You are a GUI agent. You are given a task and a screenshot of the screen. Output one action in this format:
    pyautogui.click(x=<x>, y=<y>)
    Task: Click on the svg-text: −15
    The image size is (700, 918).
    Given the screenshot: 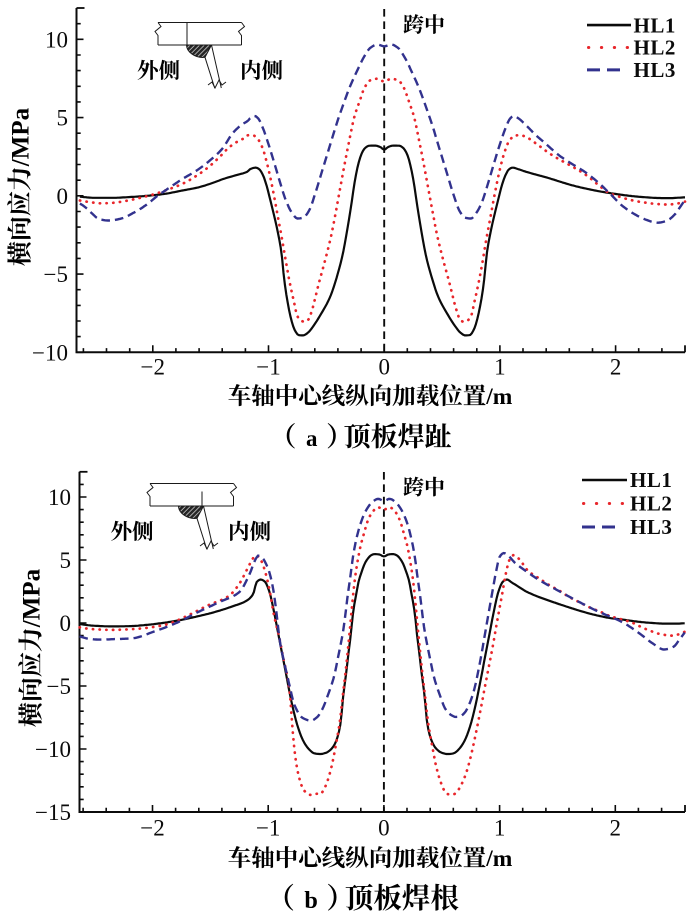 What is the action you would take?
    pyautogui.click(x=53, y=812)
    